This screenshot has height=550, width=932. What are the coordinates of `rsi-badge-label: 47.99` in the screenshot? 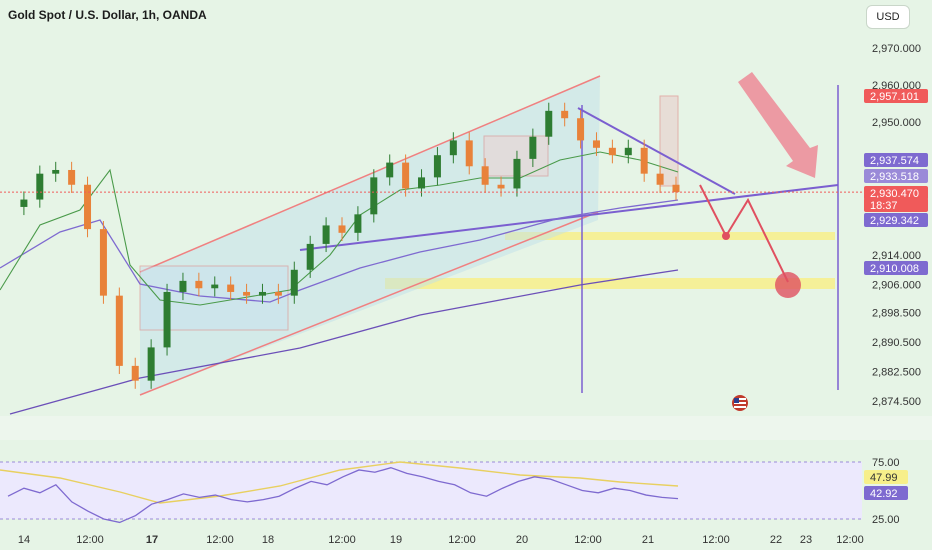 It's located at (884, 478).